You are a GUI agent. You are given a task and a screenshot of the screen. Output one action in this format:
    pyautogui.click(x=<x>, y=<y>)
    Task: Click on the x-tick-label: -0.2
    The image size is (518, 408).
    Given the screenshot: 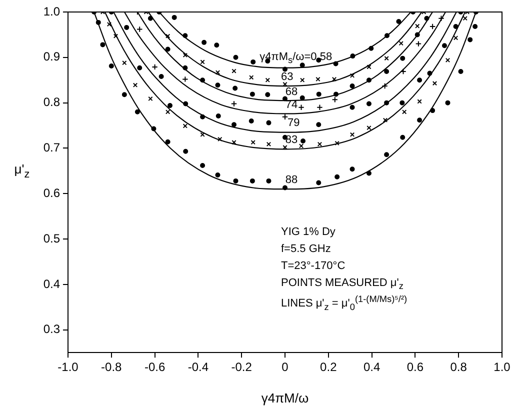 What is the action you would take?
    pyautogui.click(x=241, y=367)
    